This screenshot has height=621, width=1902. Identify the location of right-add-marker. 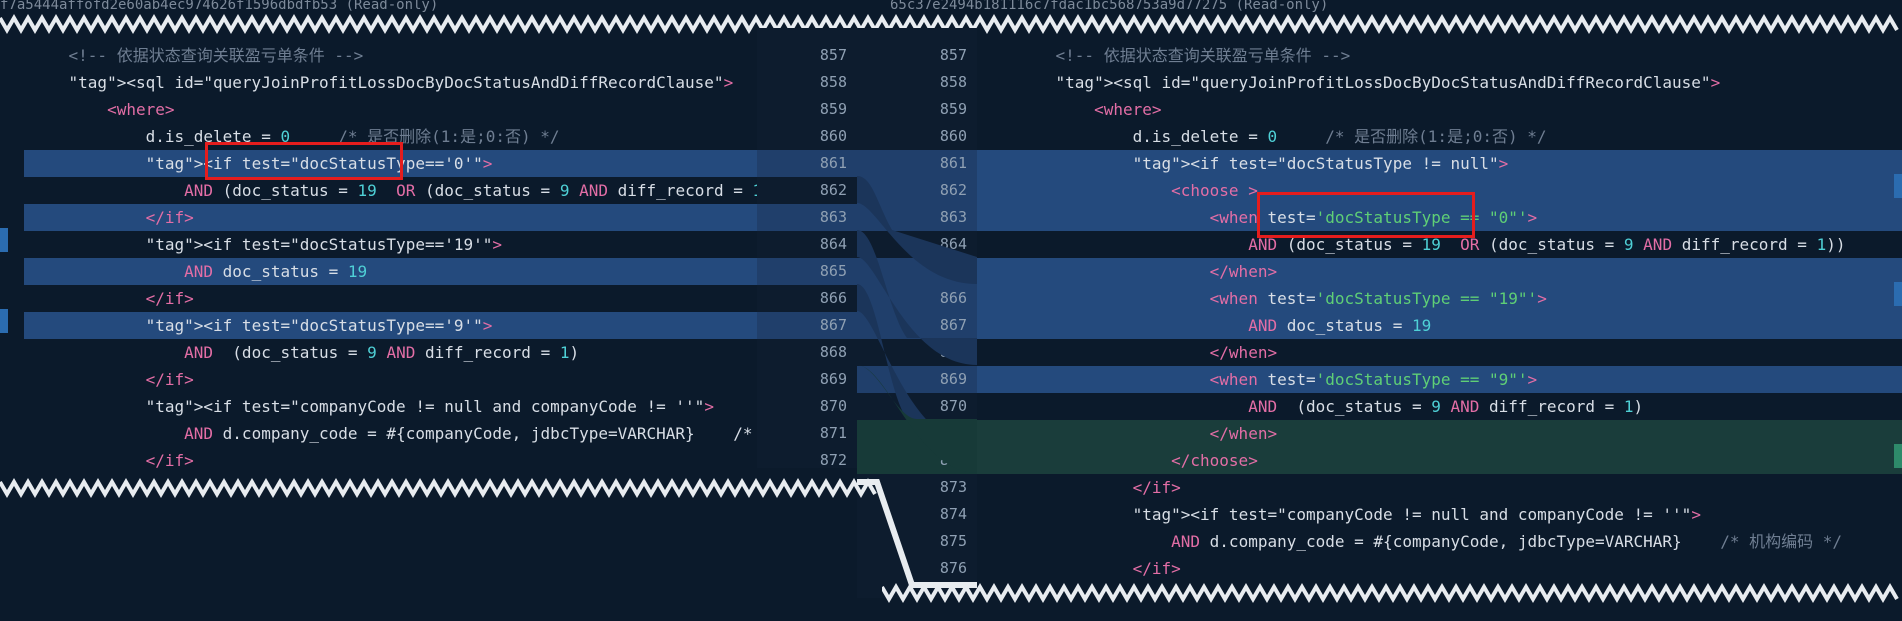
(1898, 456).